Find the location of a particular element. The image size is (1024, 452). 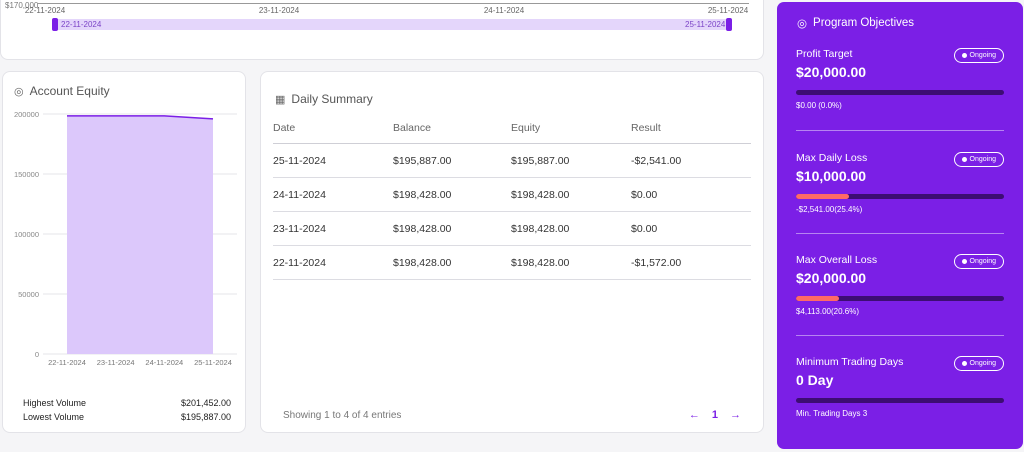

equity-line is located at coordinates (140, 117).